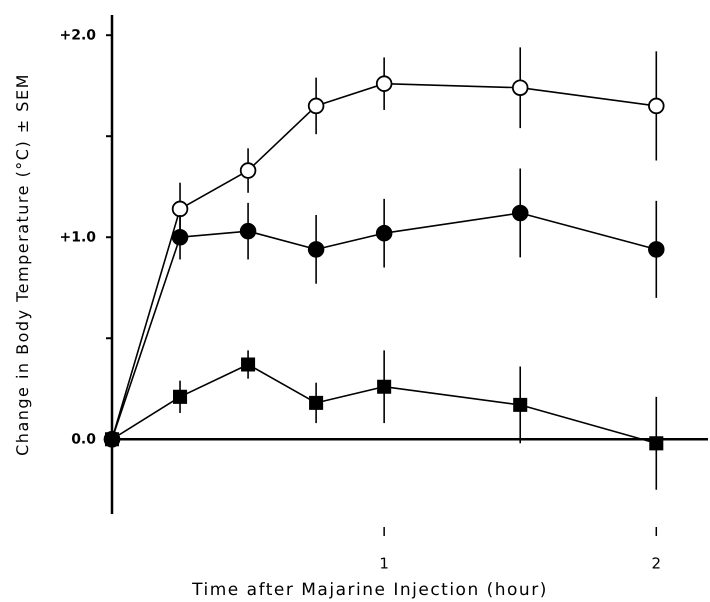 The image size is (710, 602). I want to click on y-tick-label: 0.0, so click(83, 440).